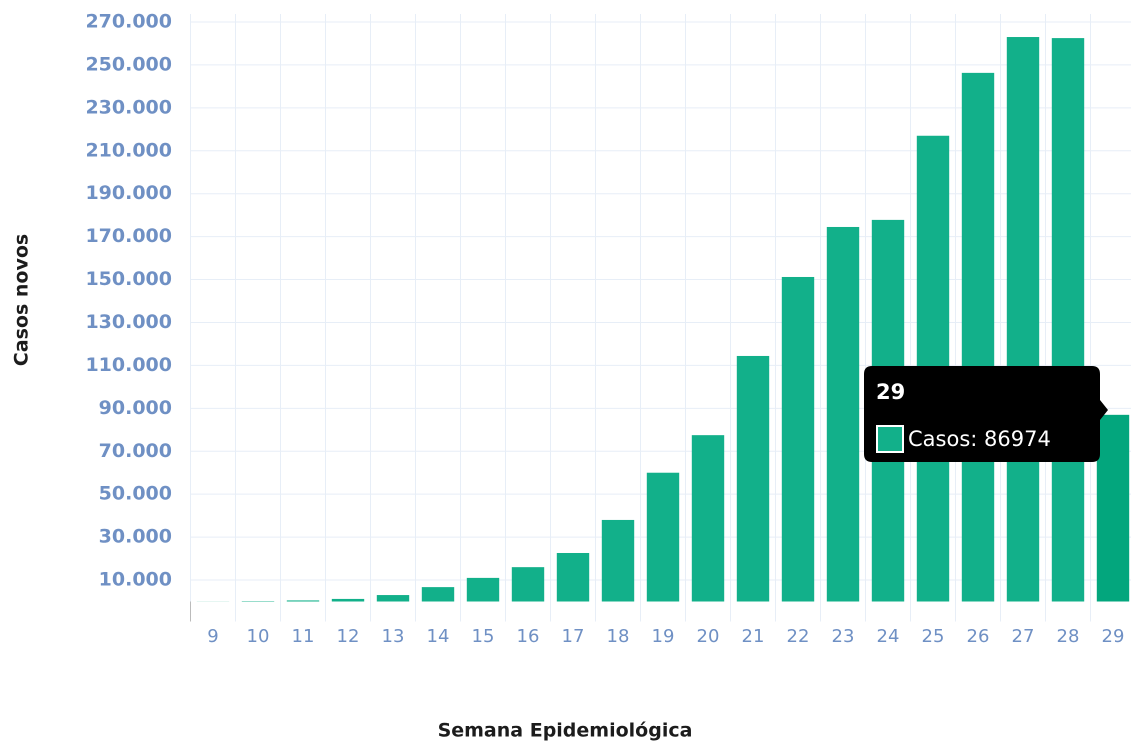 The height and width of the screenshot is (749, 1131). Describe the element at coordinates (128, 150) in the screenshot. I see `y-tick-label: 210.000` at that location.